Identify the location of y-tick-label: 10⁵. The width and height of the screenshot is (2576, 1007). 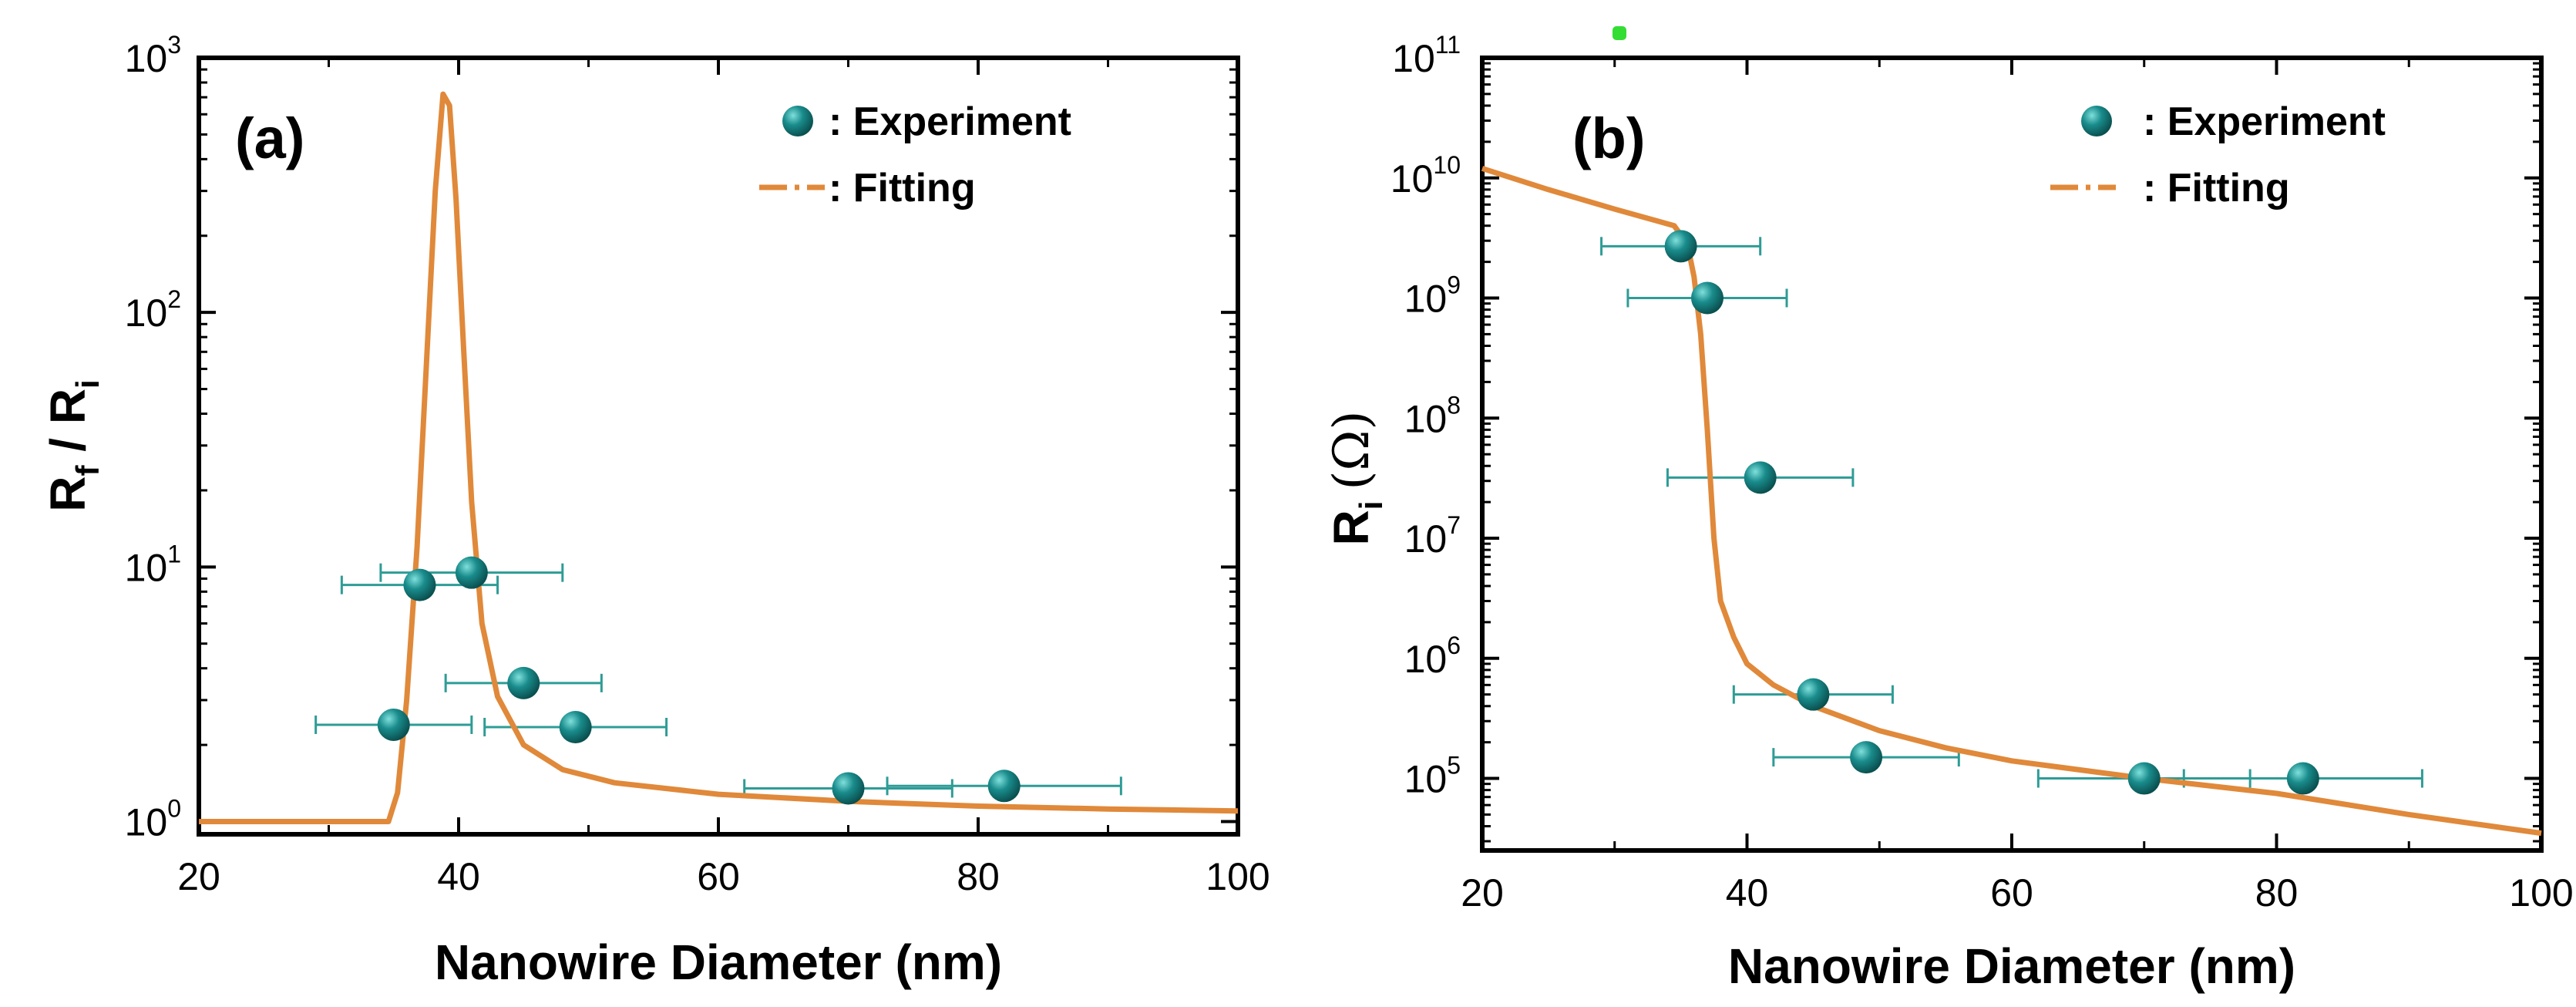
(1432, 777).